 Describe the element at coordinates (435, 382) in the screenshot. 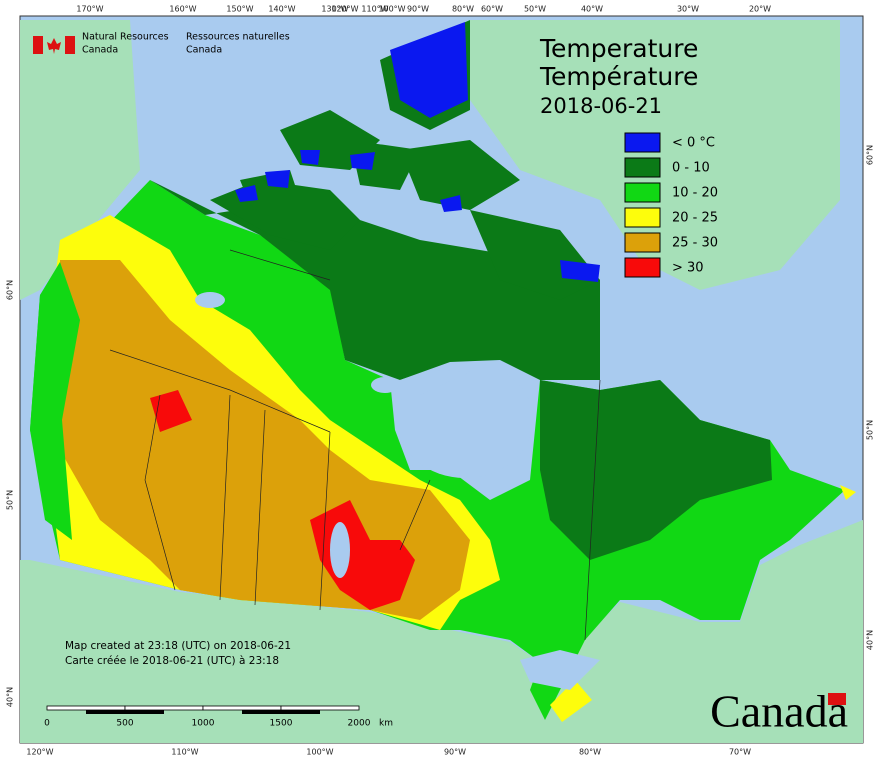

I see `water` at that location.